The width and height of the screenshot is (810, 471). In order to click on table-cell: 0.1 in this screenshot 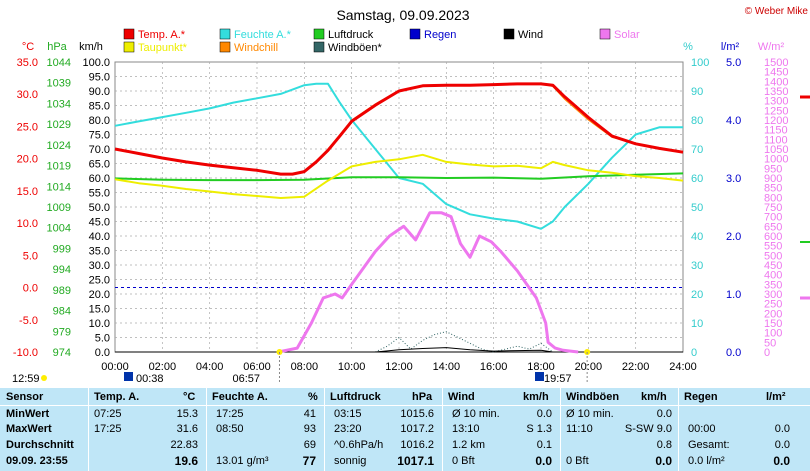, I will do `click(544, 445)`.